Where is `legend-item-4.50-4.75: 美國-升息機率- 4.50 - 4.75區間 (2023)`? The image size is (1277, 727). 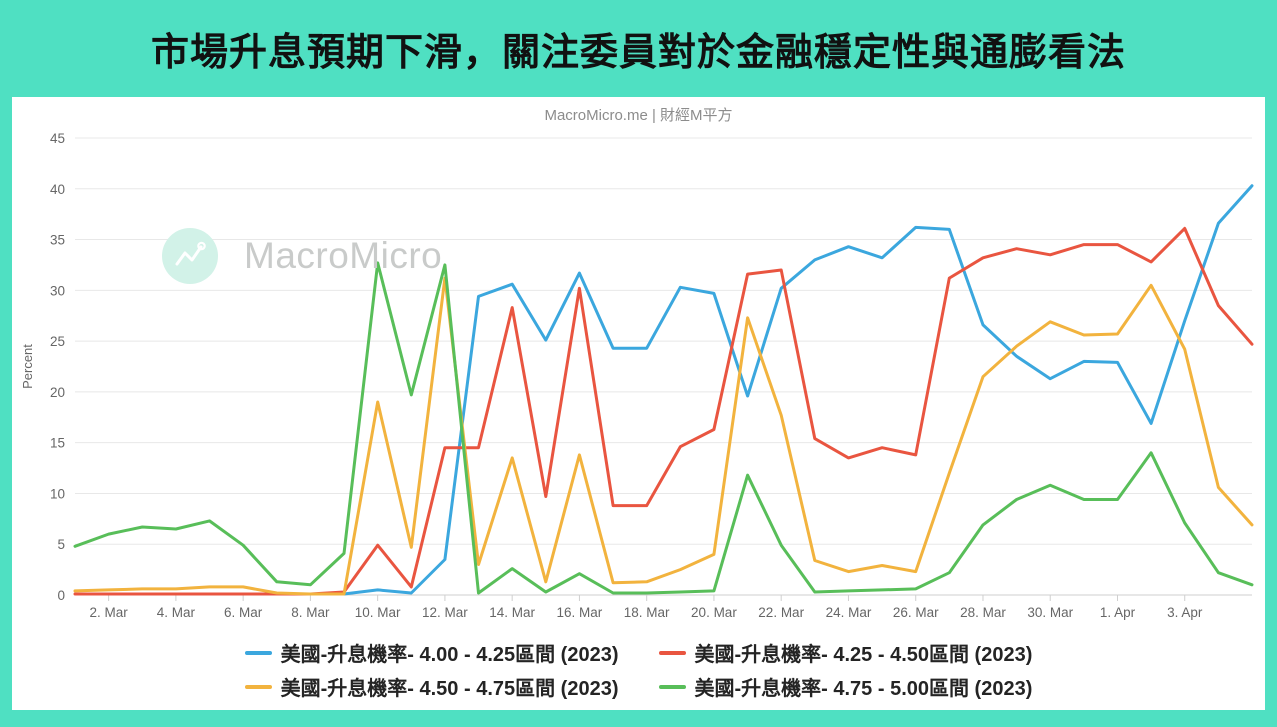 legend-item-4.50-4.75: 美國-升息機率- 4.50 - 4.75區間 (2023) is located at coordinates (431, 686).